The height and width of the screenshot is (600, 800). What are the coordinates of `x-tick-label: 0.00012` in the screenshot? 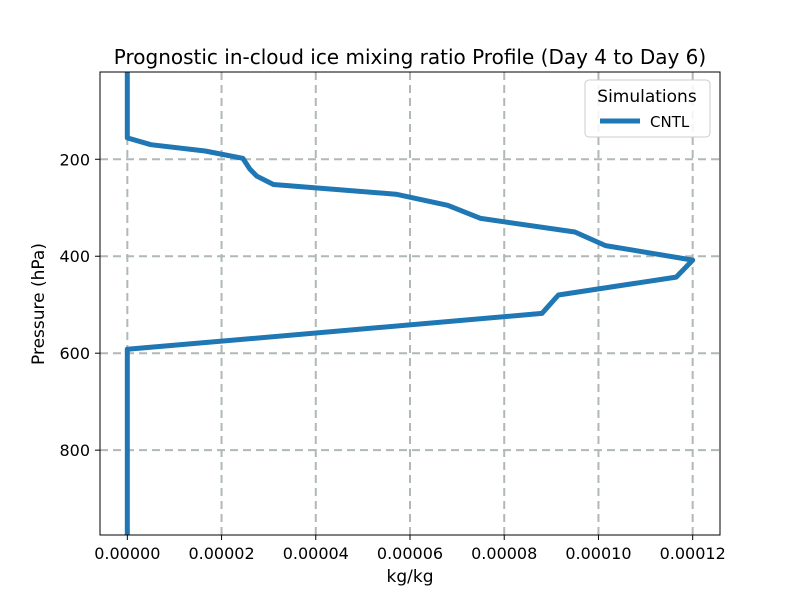 It's located at (693, 553).